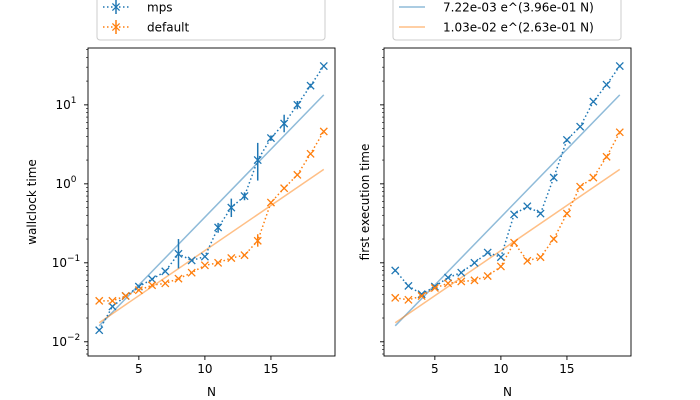 This screenshot has width=700, height=400. Describe the element at coordinates (270, 369) in the screenshot. I see `x-tick-label: 15` at that location.